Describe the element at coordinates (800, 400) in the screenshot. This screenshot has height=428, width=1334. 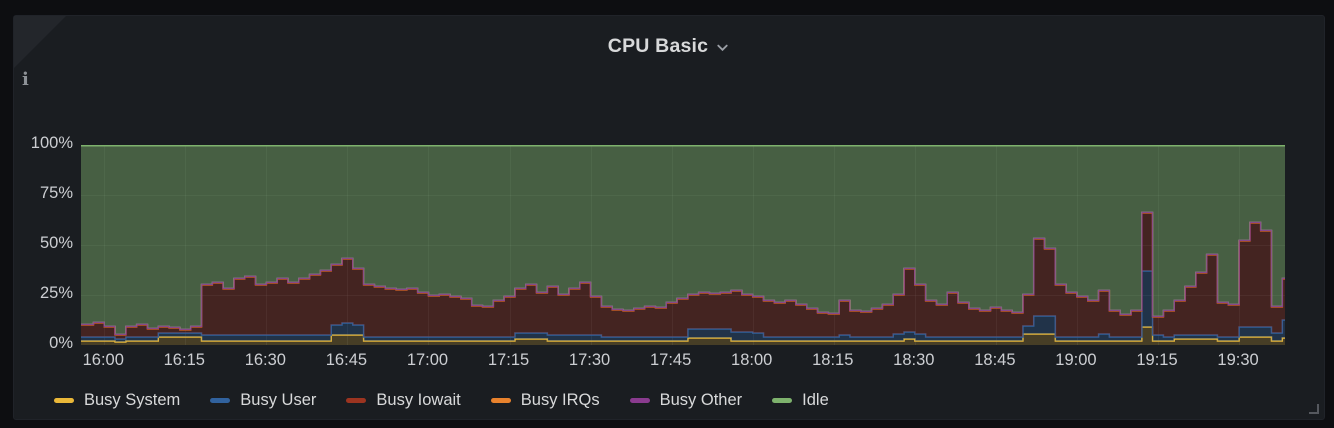
I see `legend-item: Idle` at that location.